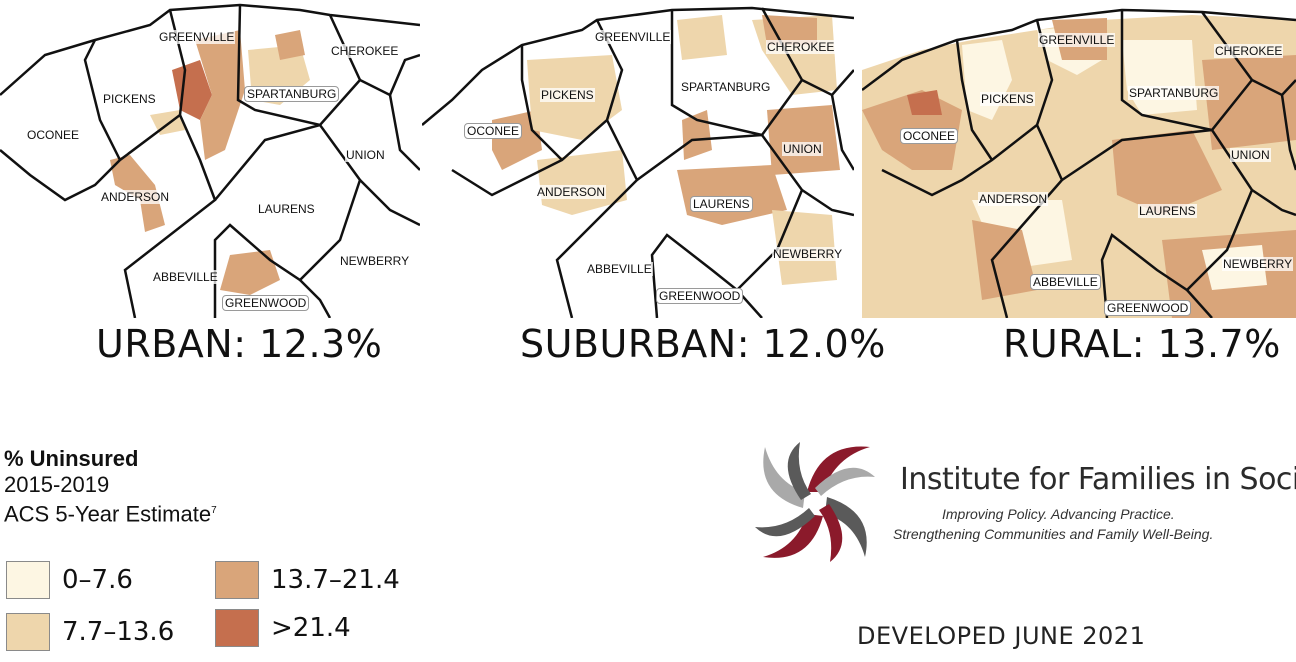 The width and height of the screenshot is (1296, 662). I want to click on legend-item-3: 13.7–21.4, so click(307, 580).